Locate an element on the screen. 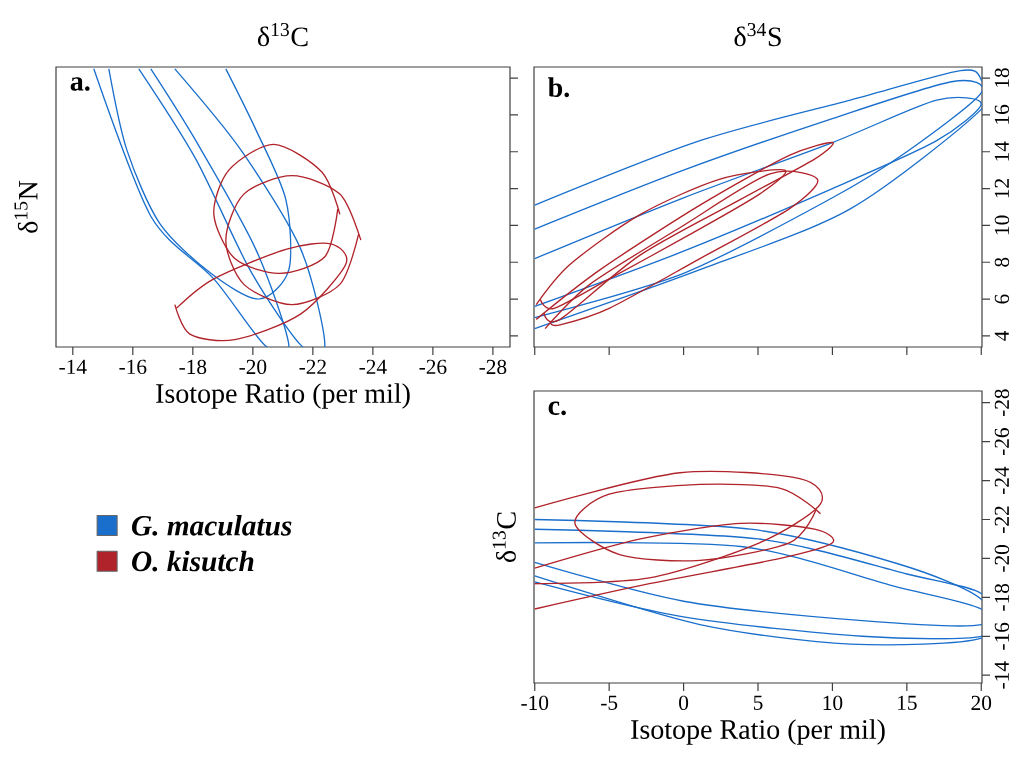 The image size is (1028, 780). y-tick-label: 14 is located at coordinates (1001, 151).